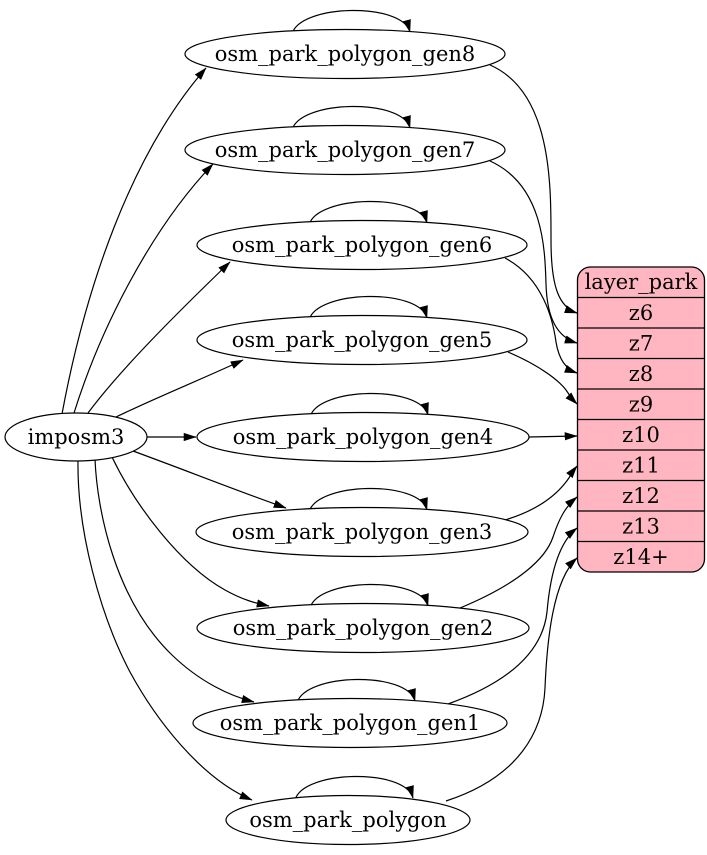  Describe the element at coordinates (542, 378) in the screenshot. I see `edge-osm-park-polygon-gen5-to-z9` at that location.